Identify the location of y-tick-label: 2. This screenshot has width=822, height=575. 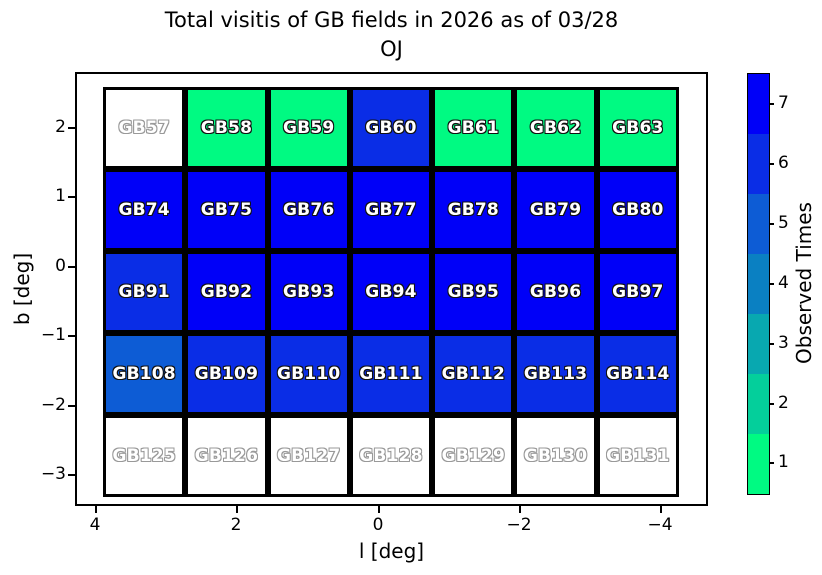
(60, 127).